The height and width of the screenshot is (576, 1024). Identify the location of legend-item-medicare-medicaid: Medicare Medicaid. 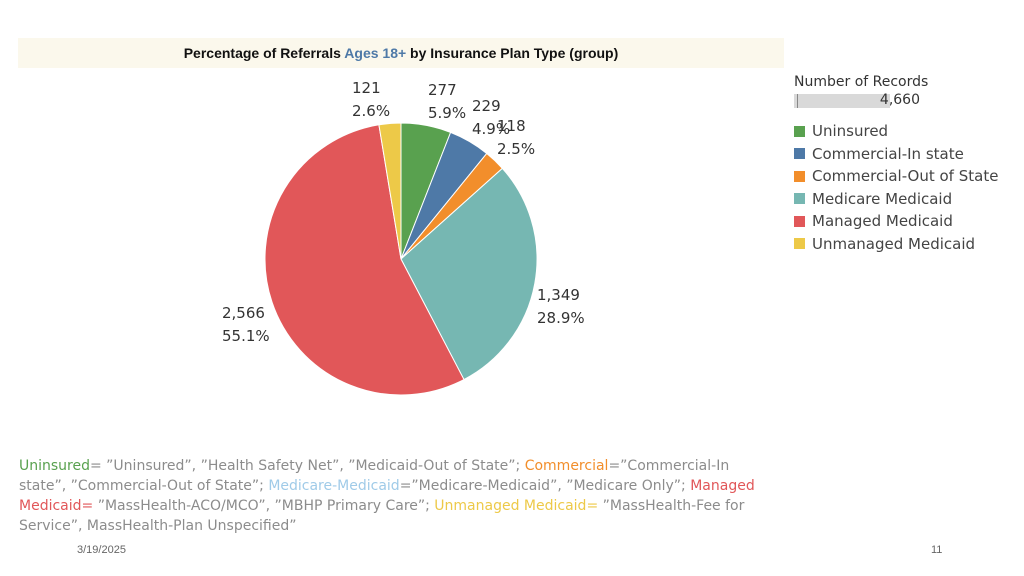
(896, 199).